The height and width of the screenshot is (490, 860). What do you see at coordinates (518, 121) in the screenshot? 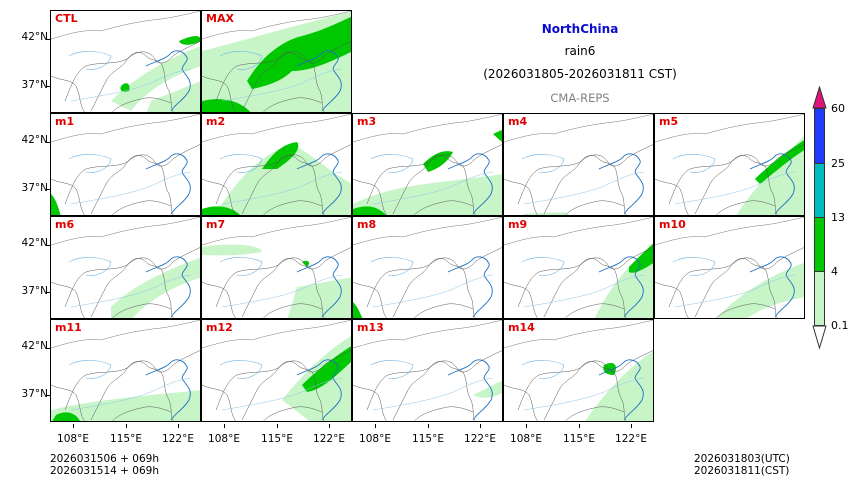
I see `panel-label: m4` at bounding box center [518, 121].